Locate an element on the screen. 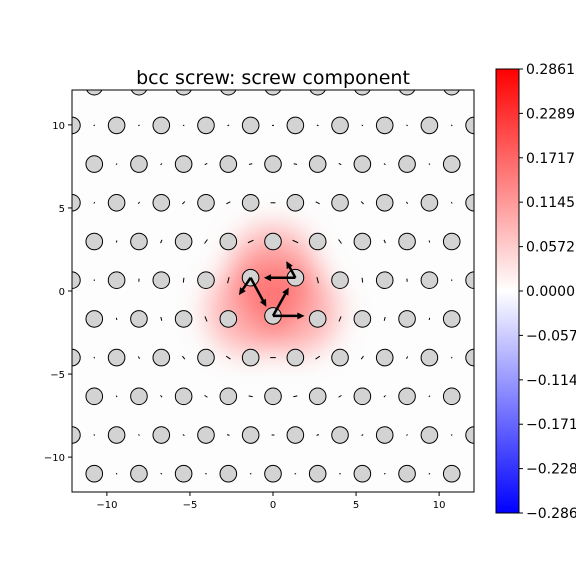 The height and width of the screenshot is (576, 576). y-tick-label: 10 is located at coordinates (58, 126).